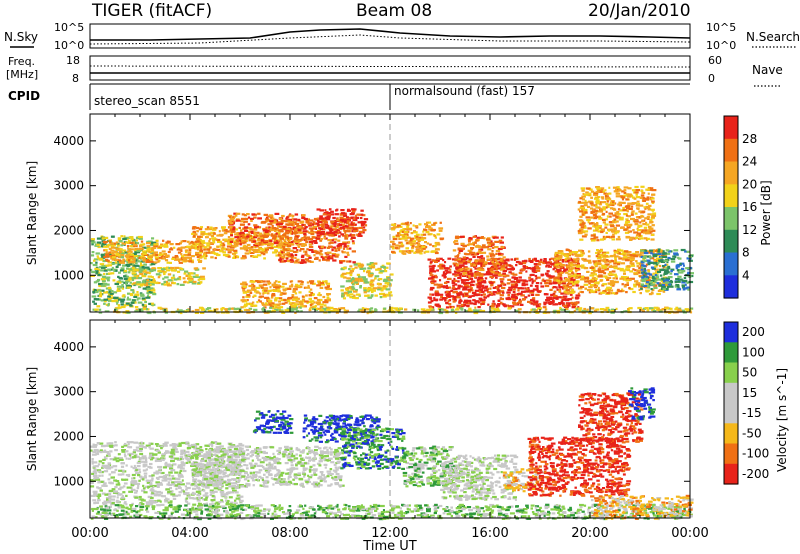 This screenshot has width=800, height=554. I want to click on nsearch-trace, so click(390, 39).